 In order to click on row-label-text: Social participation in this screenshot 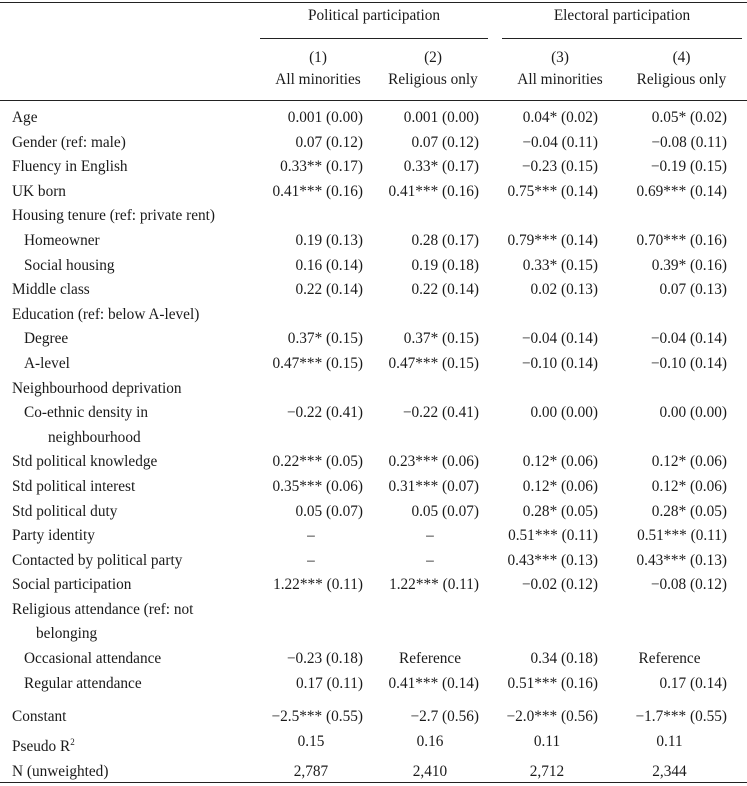, I will do `click(72, 585)`.